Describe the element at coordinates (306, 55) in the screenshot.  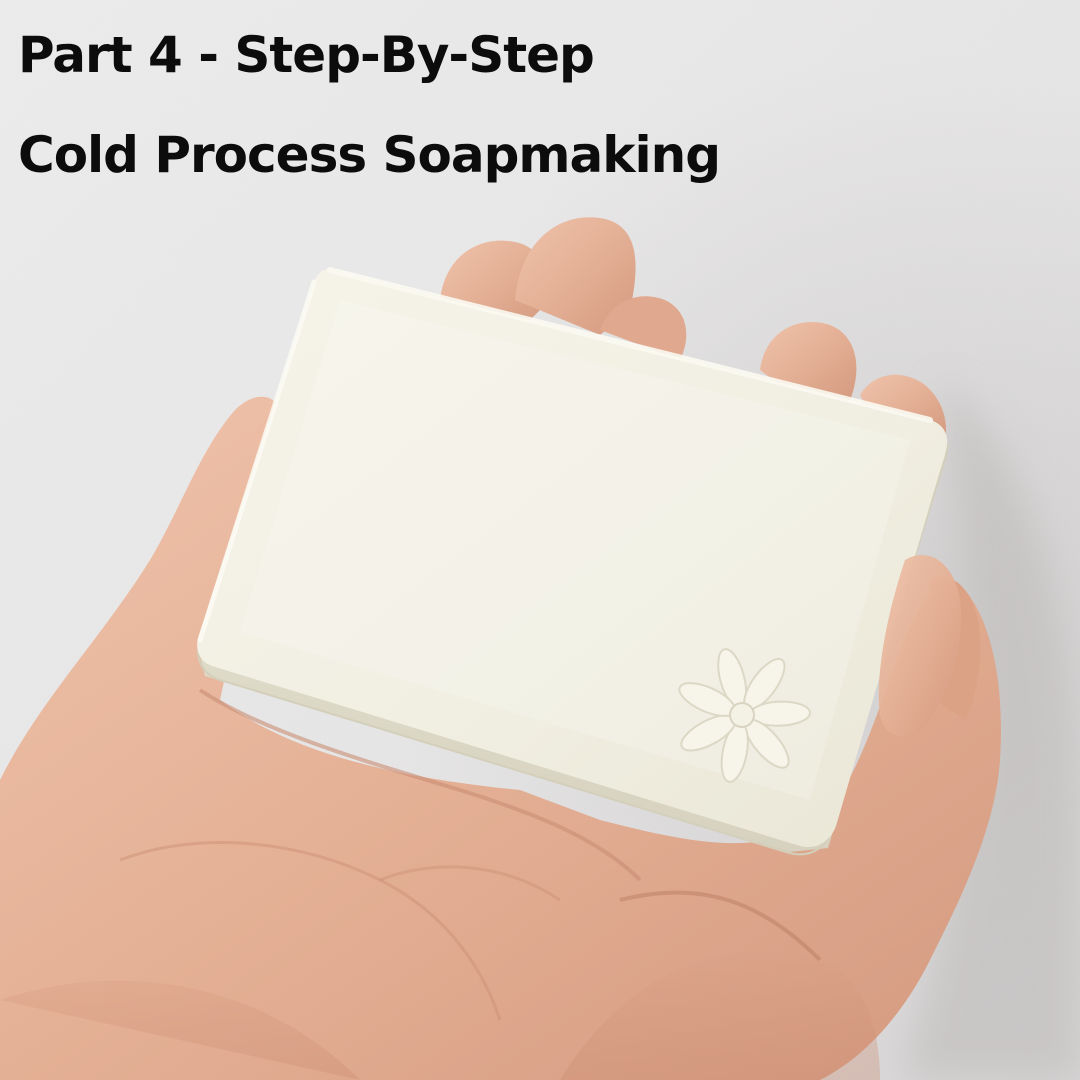
I see `title-line-1: Part 4 - Step-By-Step` at that location.